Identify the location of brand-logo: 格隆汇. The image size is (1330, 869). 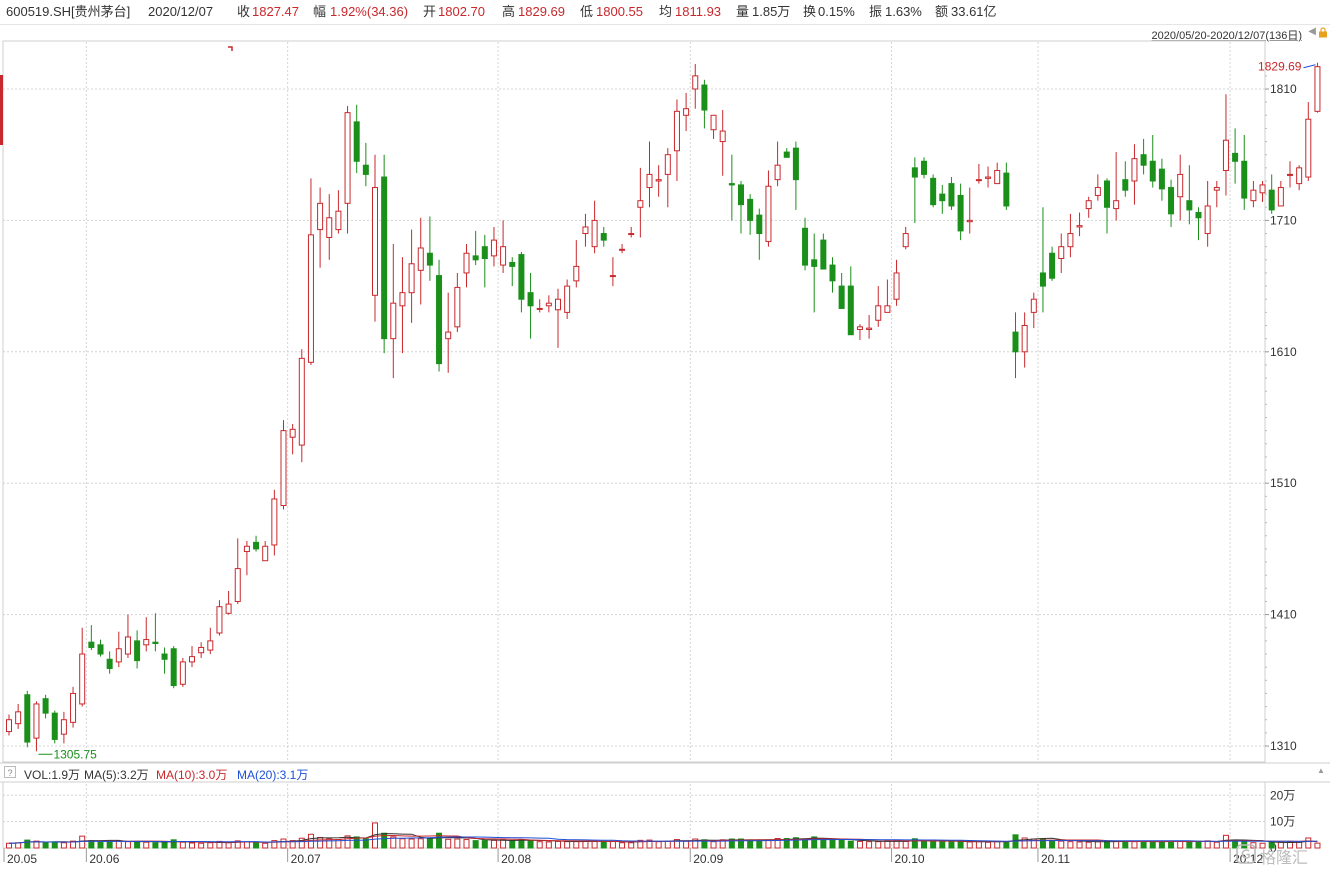
(1279, 855).